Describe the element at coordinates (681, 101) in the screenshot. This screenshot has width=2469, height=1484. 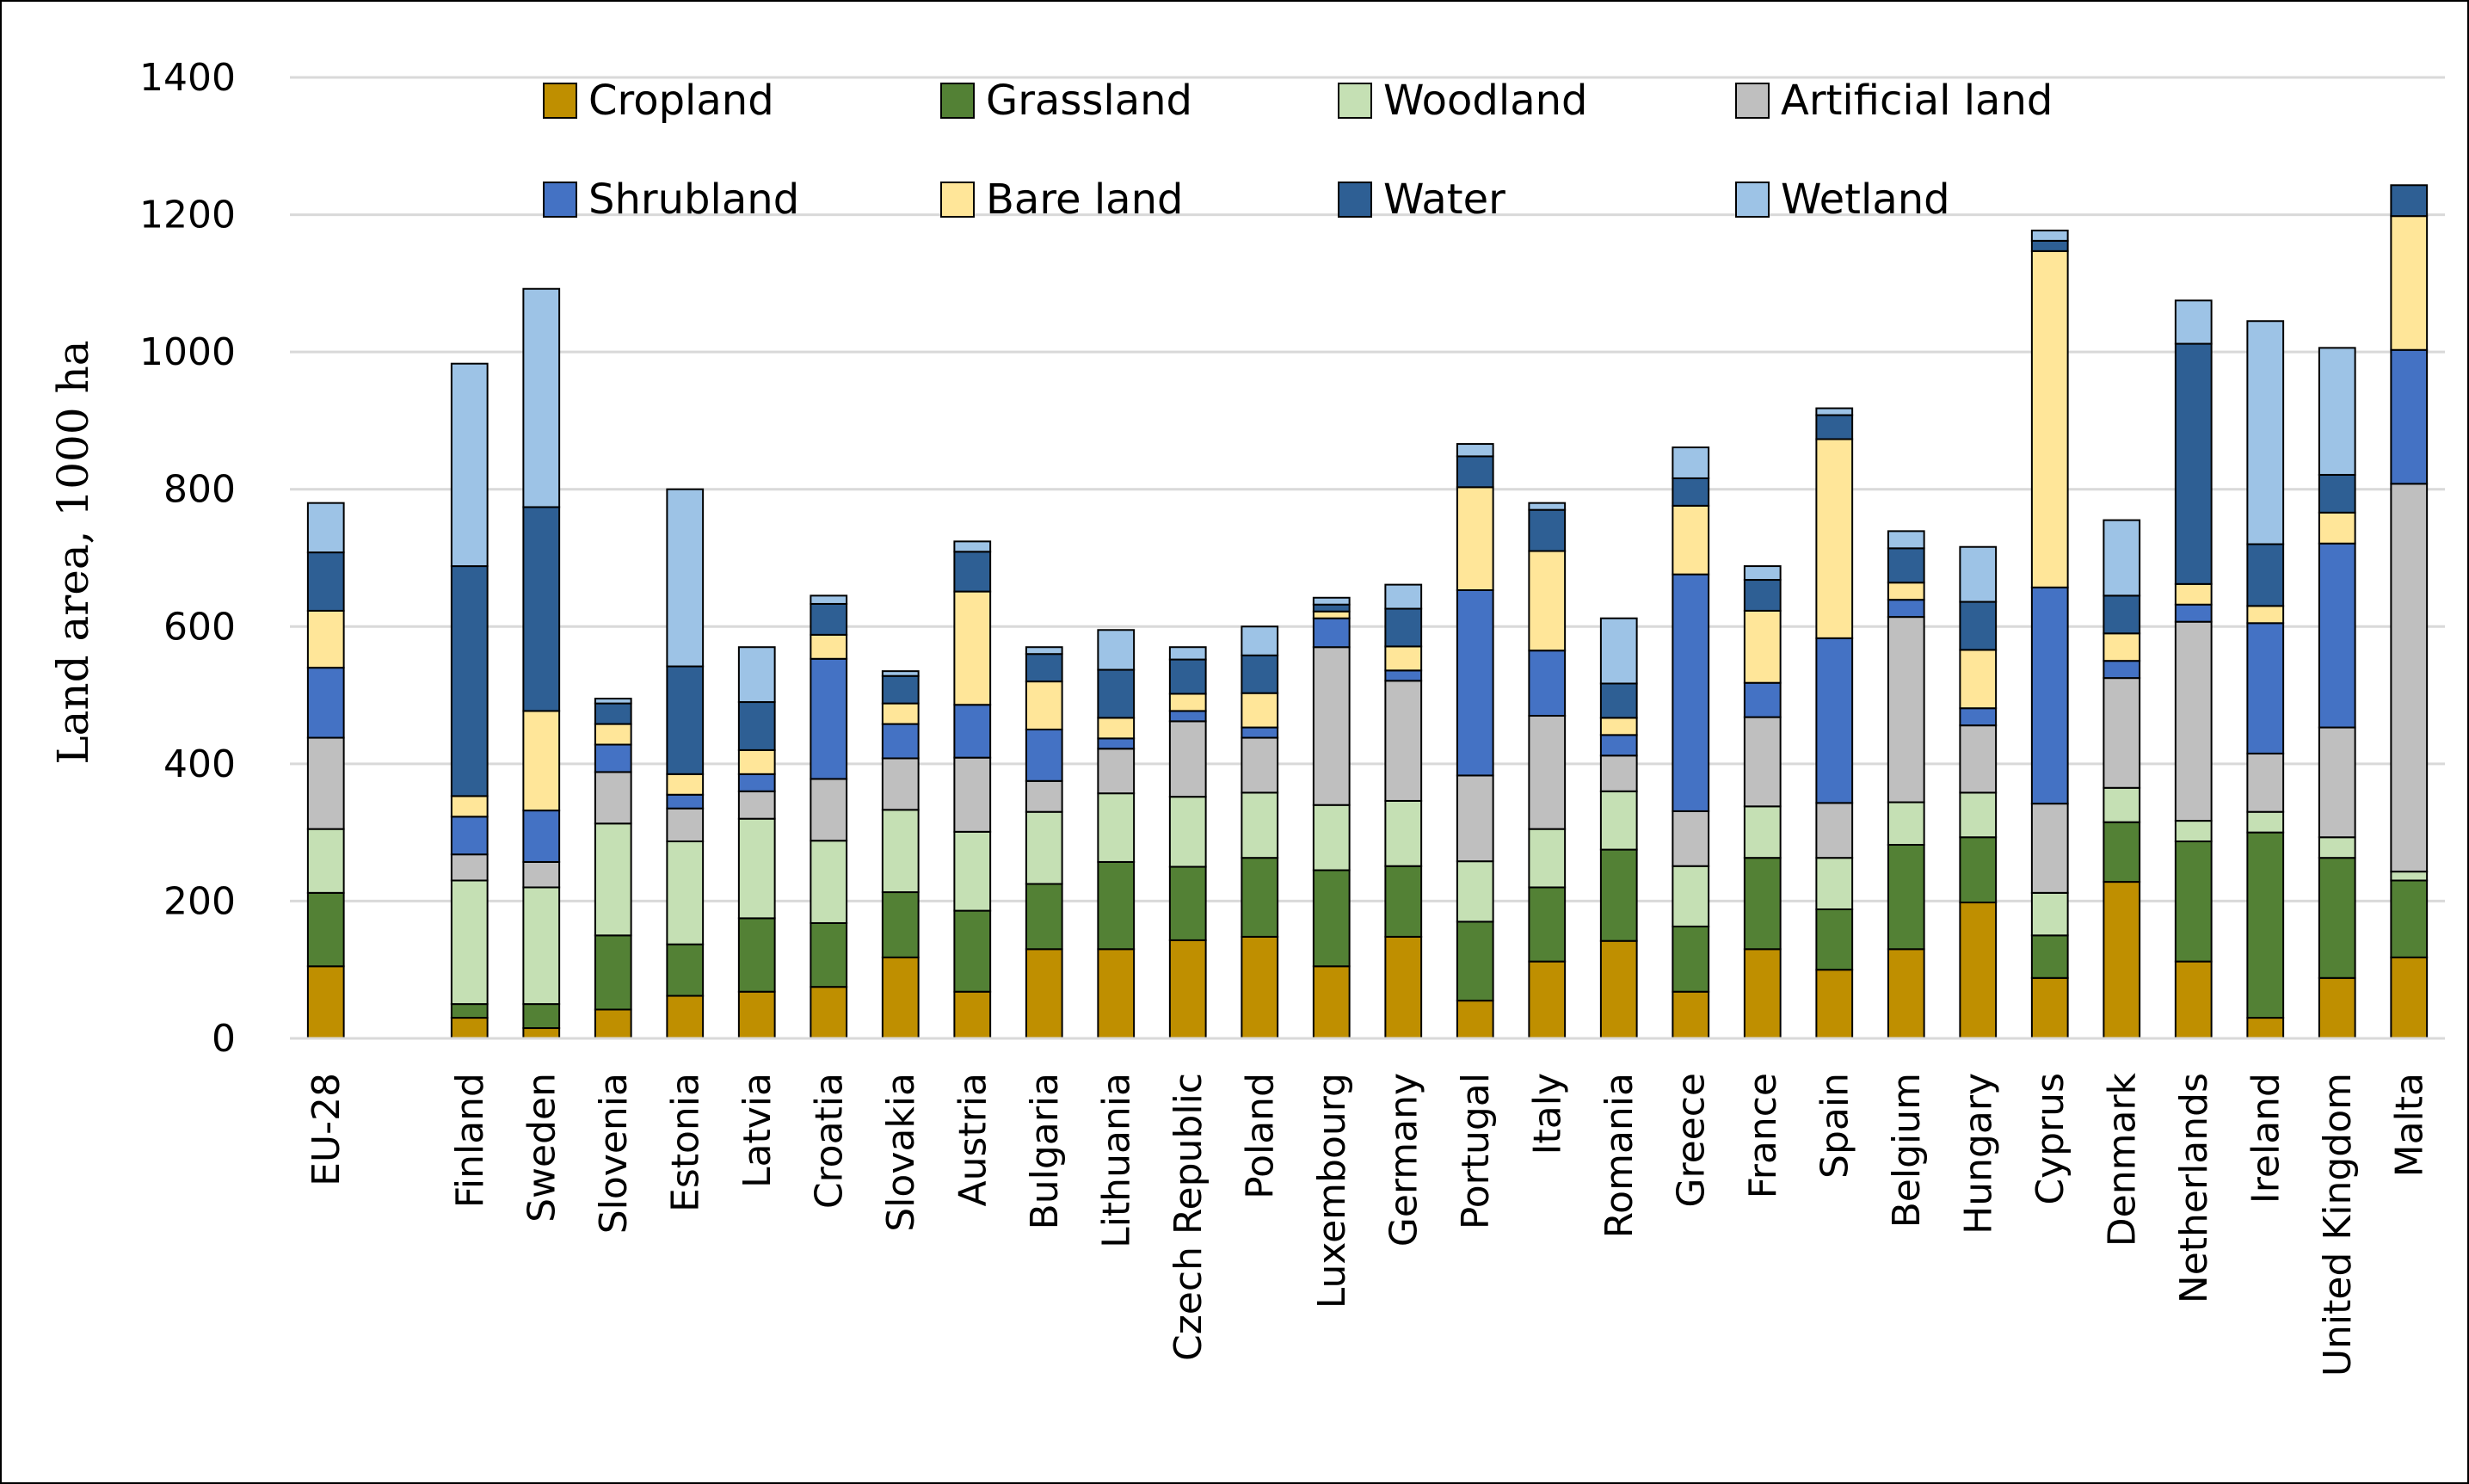
I see `legend-label: Cropland` at that location.